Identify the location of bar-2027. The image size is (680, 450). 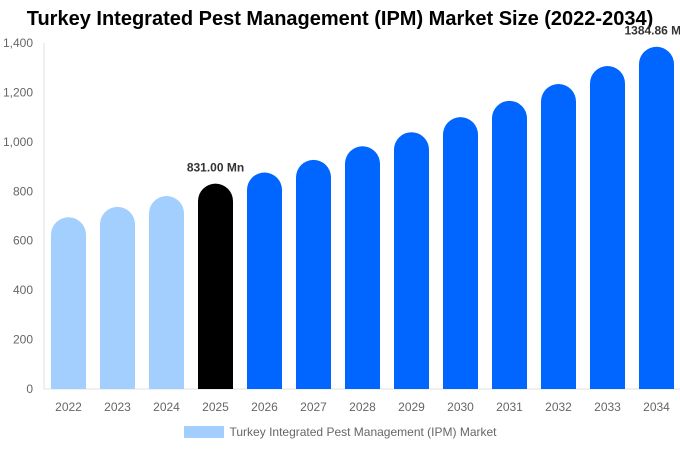
(313, 274).